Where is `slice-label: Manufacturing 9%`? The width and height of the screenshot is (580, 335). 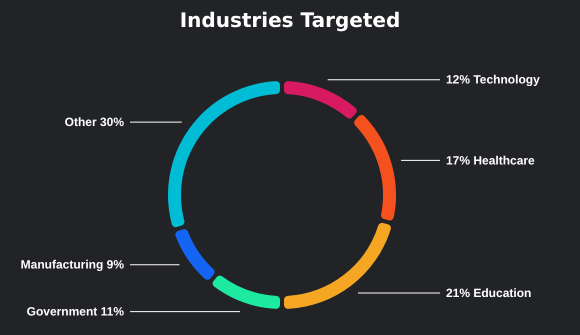 slice-label: Manufacturing 9% is located at coordinates (72, 265).